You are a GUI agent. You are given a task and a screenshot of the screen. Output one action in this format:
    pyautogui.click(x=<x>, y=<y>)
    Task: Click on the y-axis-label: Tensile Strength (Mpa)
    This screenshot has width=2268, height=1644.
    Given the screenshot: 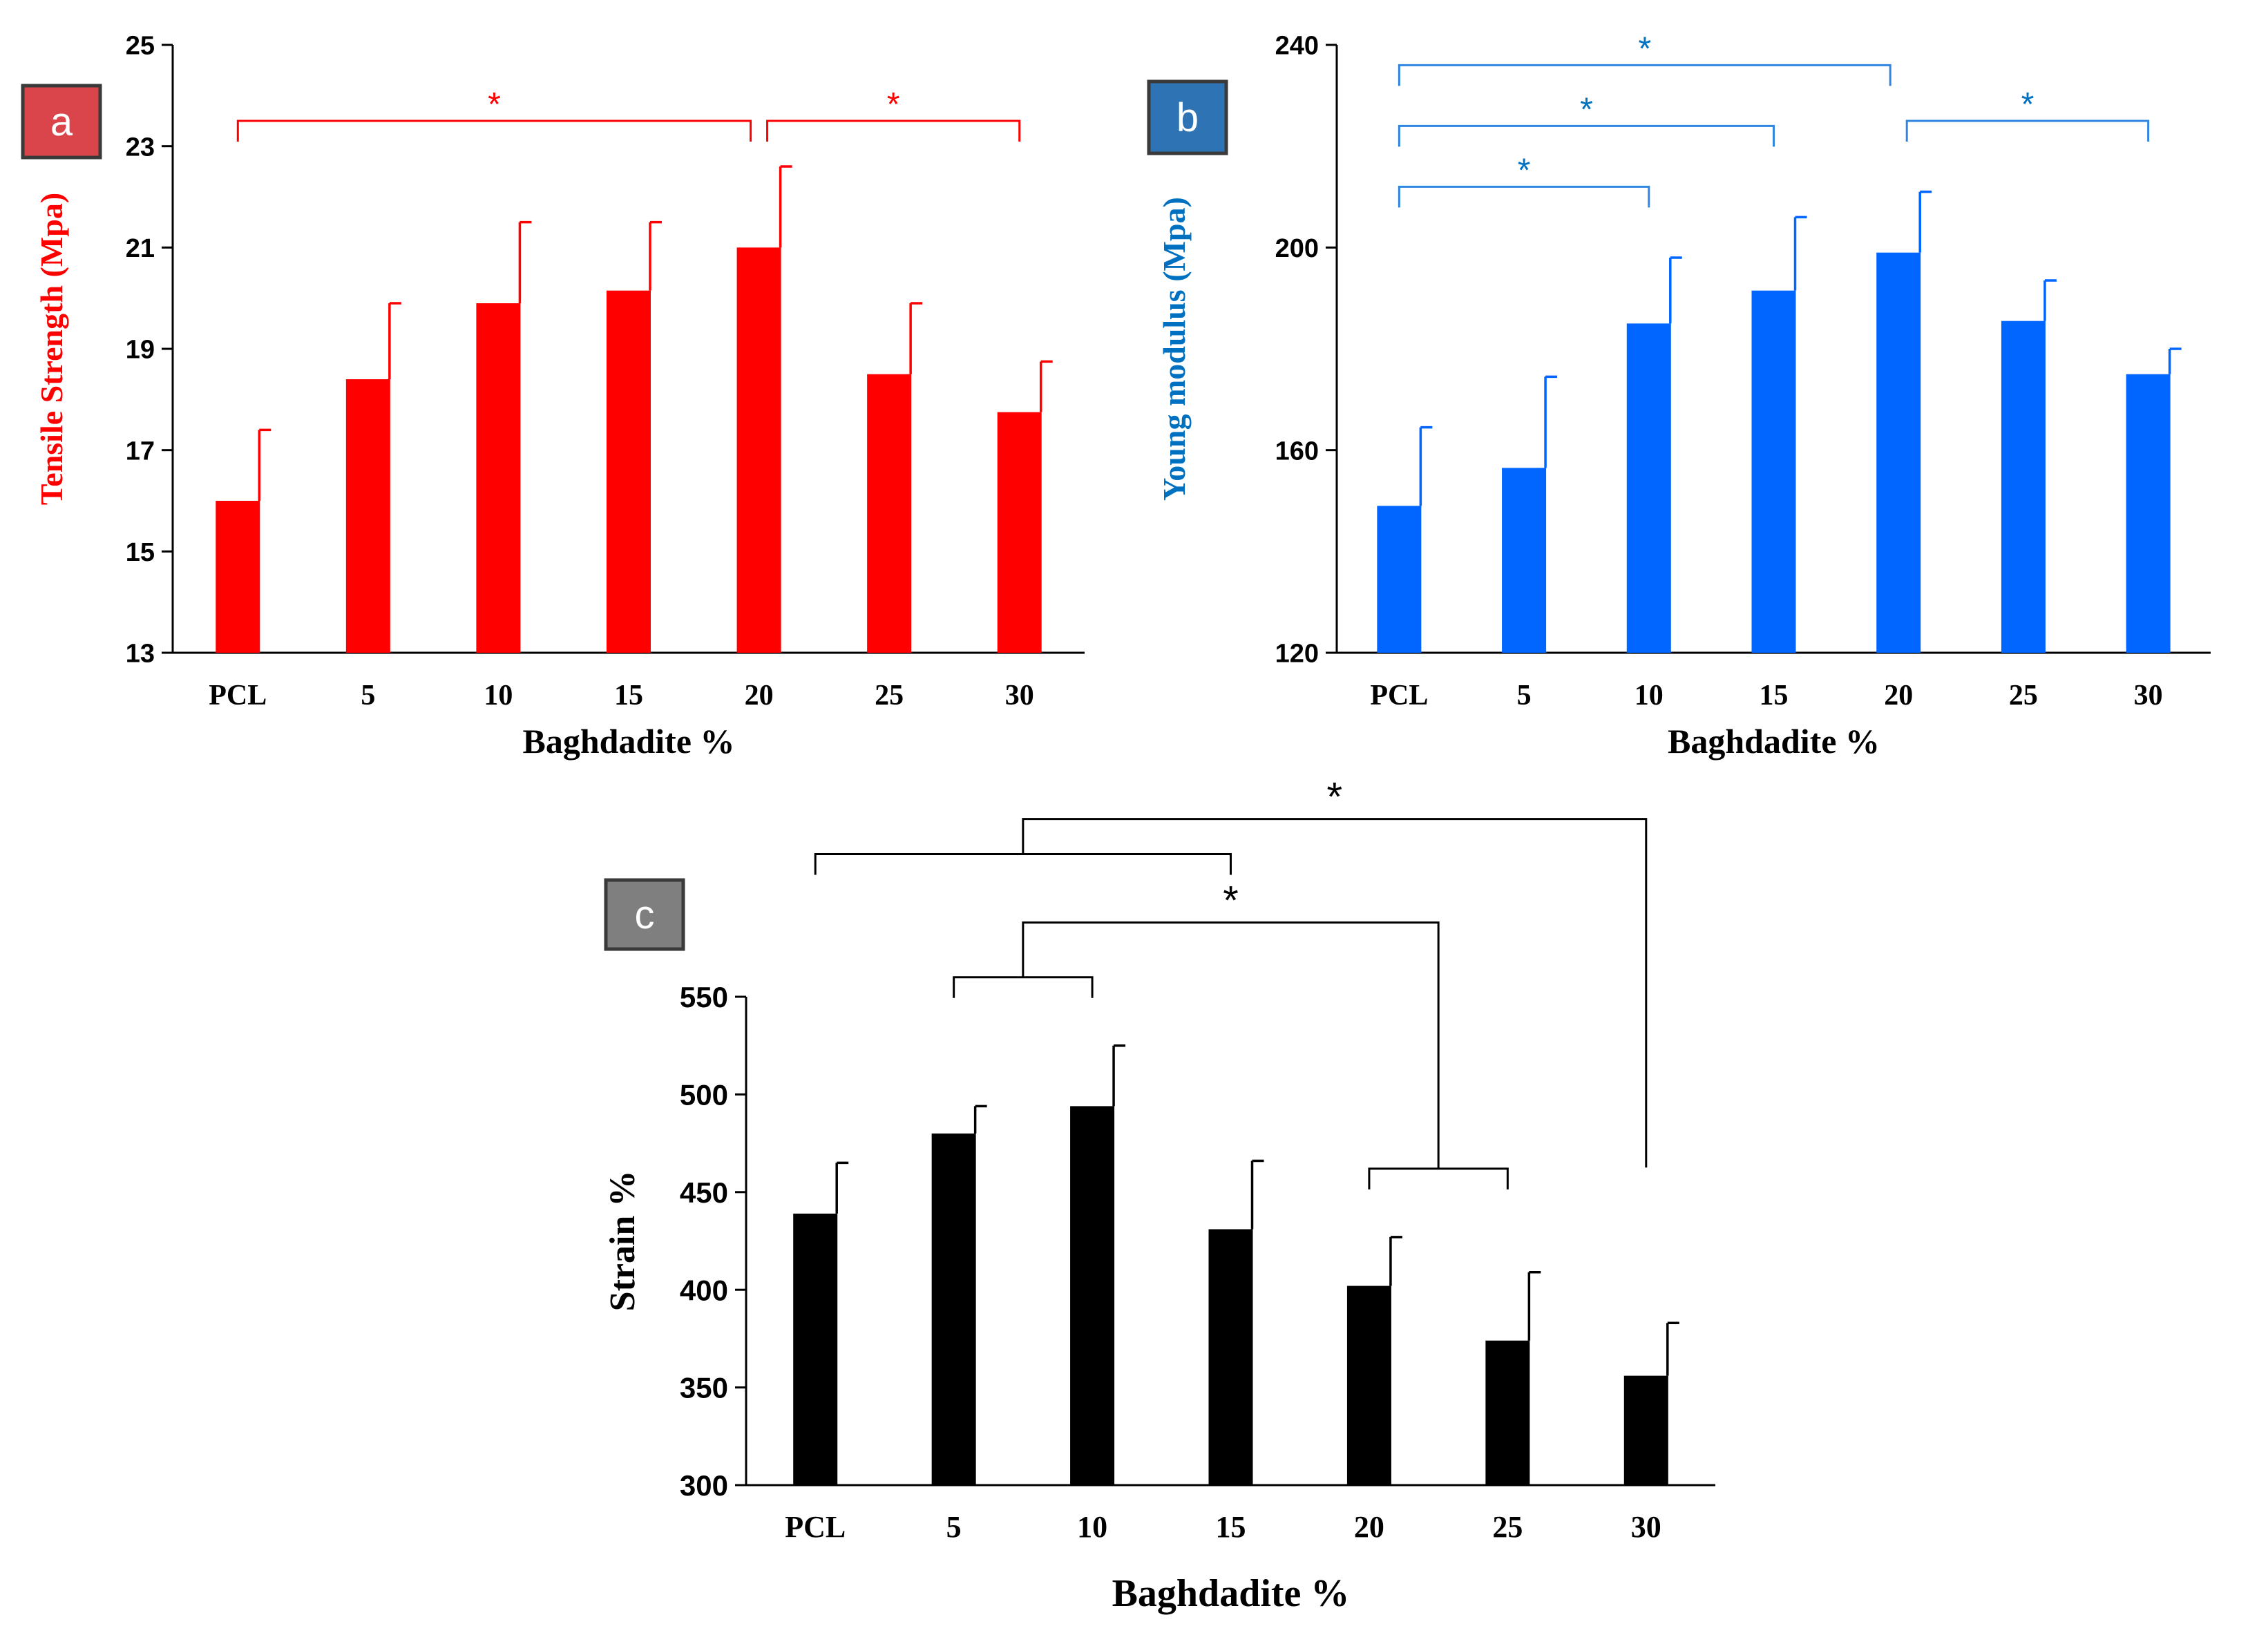 What is the action you would take?
    pyautogui.click(x=51, y=349)
    